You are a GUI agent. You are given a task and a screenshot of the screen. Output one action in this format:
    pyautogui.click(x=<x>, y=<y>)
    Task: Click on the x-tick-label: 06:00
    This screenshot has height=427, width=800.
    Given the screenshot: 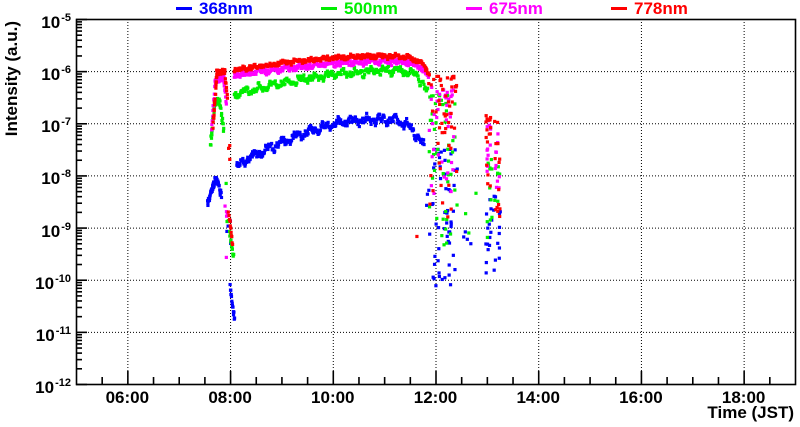 What is the action you would take?
    pyautogui.click(x=127, y=397)
    